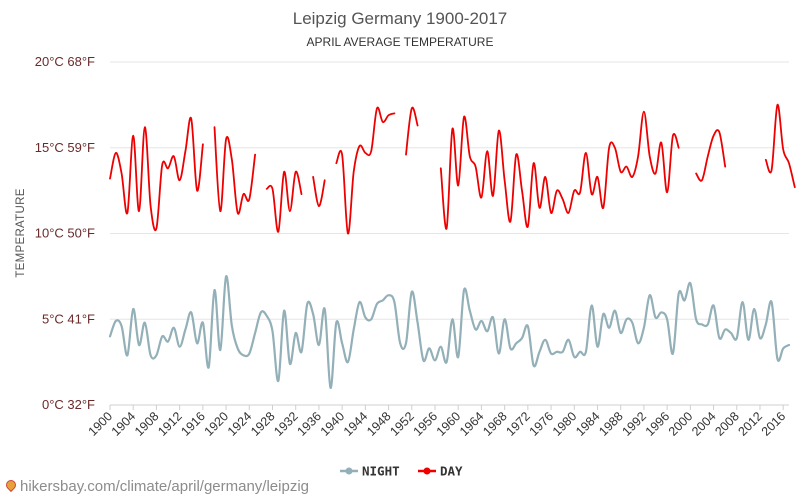 The image size is (800, 500). I want to click on x-tick-label: 1916, so click(193, 424).